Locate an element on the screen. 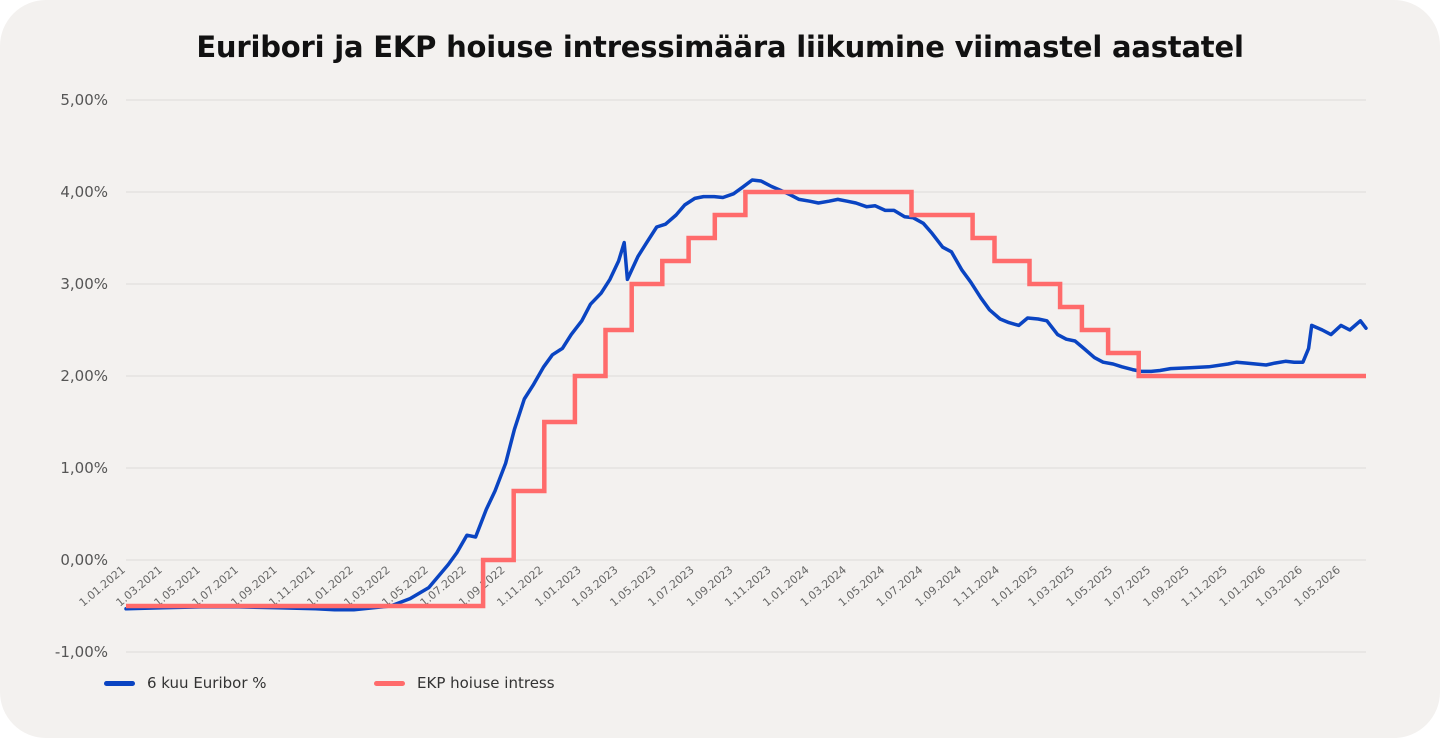 The width and height of the screenshot is (1440, 738). legend-swatch-euribor is located at coordinates (119, 683).